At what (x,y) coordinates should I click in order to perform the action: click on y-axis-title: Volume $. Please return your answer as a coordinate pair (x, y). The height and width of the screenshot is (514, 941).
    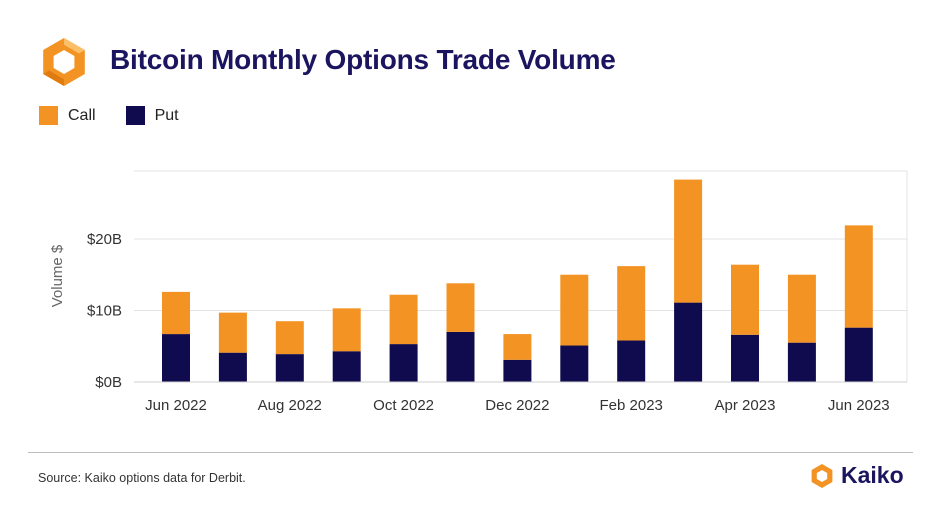
    Looking at the image, I should click on (57, 275).